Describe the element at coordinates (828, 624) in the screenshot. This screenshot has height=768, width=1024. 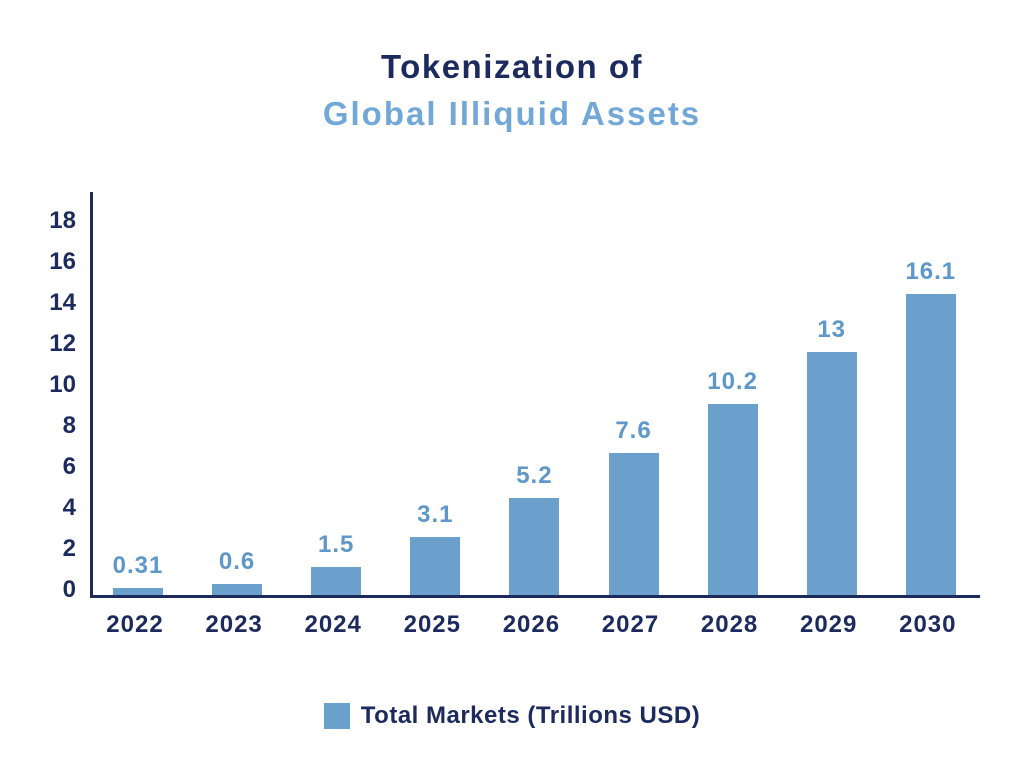
I see `x-tick-2029: 2029` at that location.